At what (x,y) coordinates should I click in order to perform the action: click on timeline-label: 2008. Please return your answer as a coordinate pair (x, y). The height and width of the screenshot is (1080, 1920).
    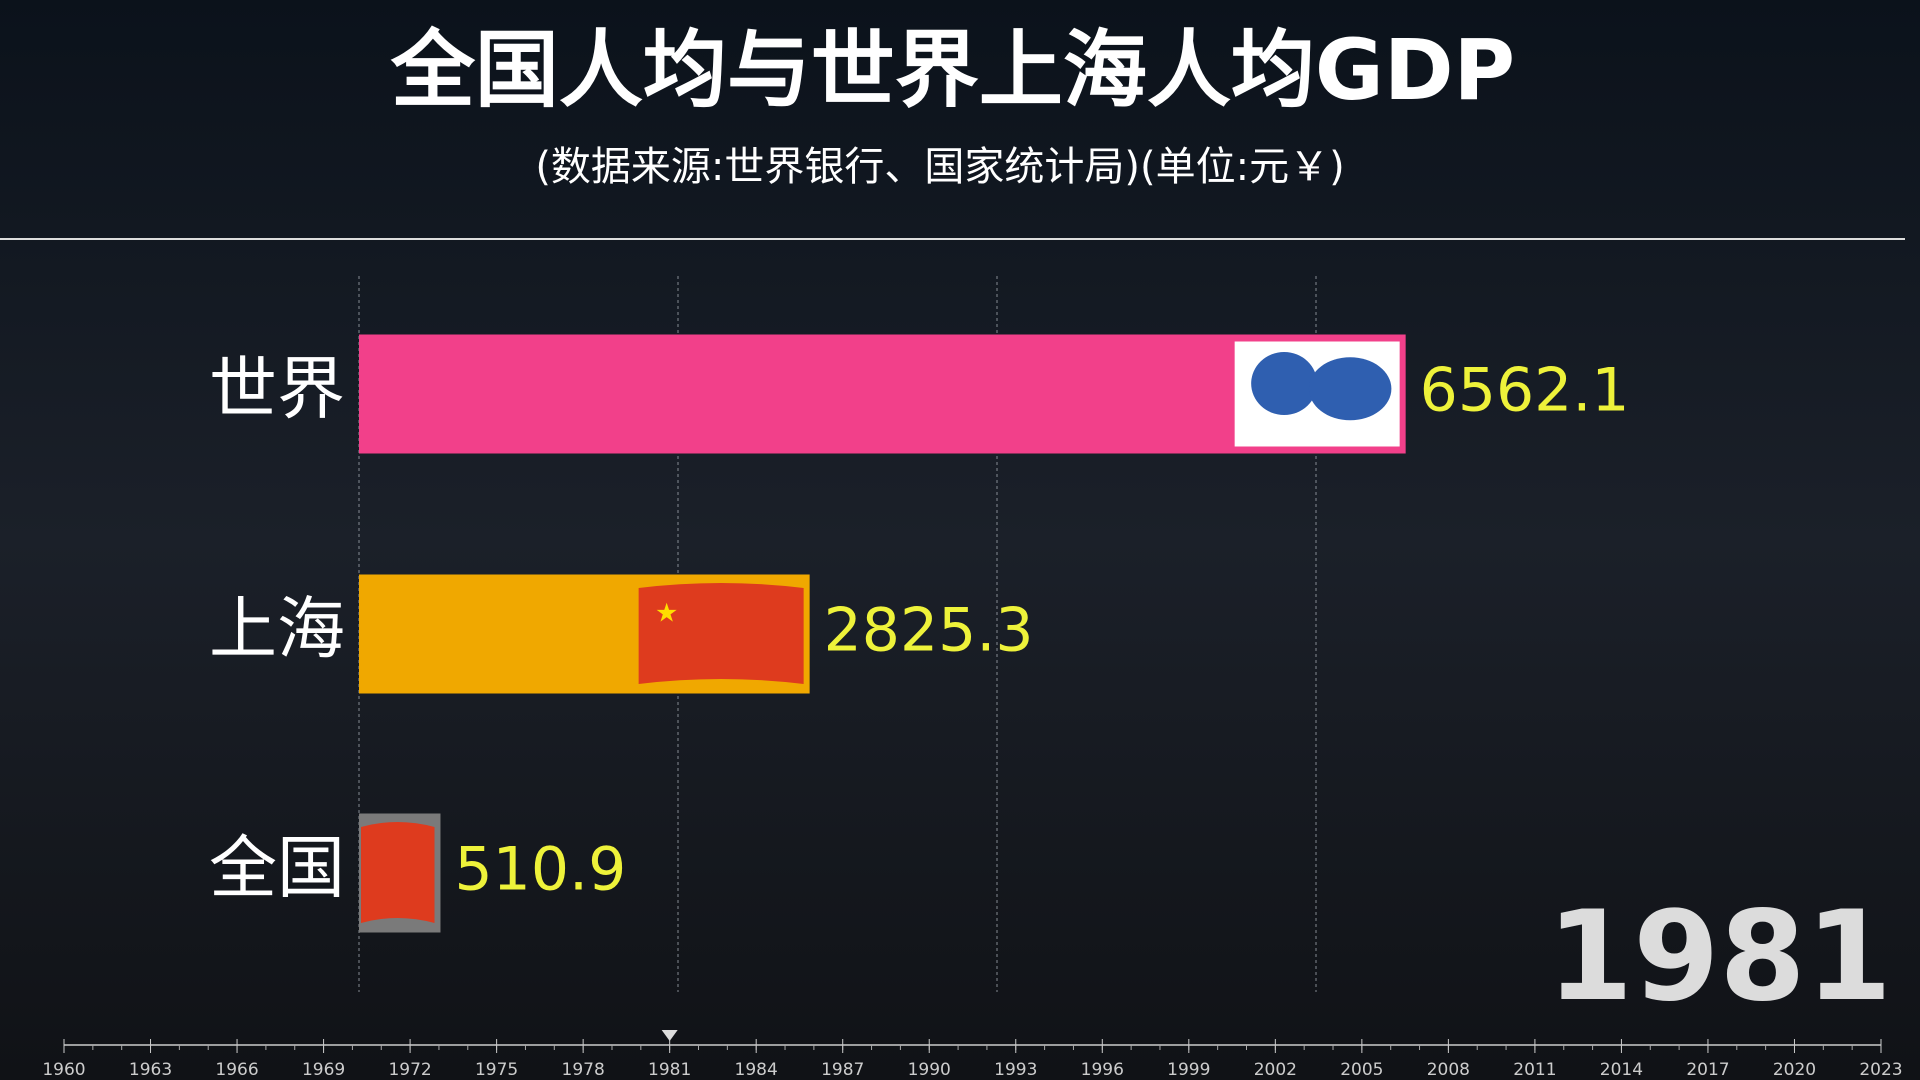
    Looking at the image, I should click on (1448, 1070).